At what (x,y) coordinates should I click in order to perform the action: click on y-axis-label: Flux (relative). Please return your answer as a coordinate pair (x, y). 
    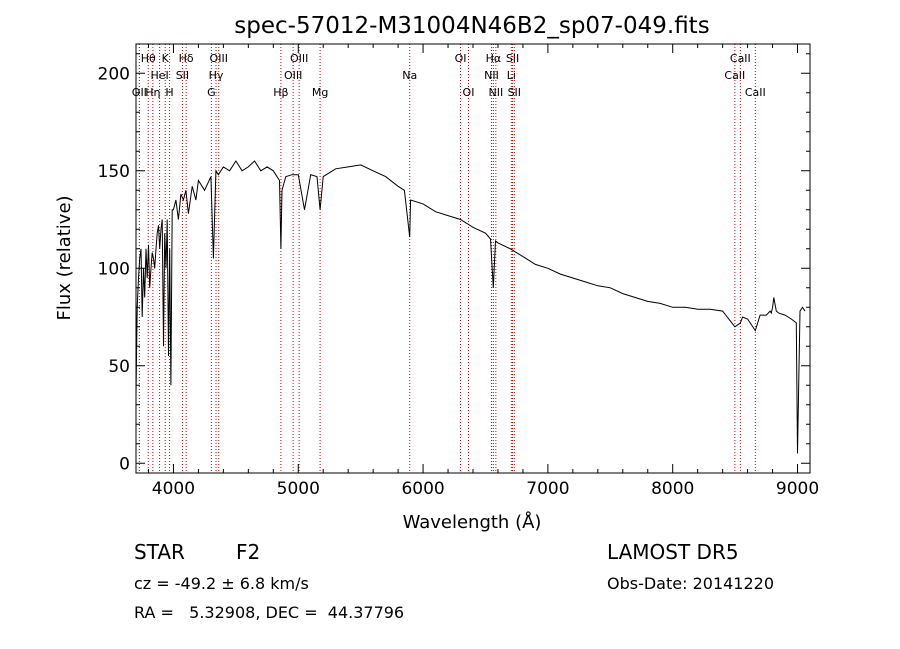
    Looking at the image, I should click on (64, 257).